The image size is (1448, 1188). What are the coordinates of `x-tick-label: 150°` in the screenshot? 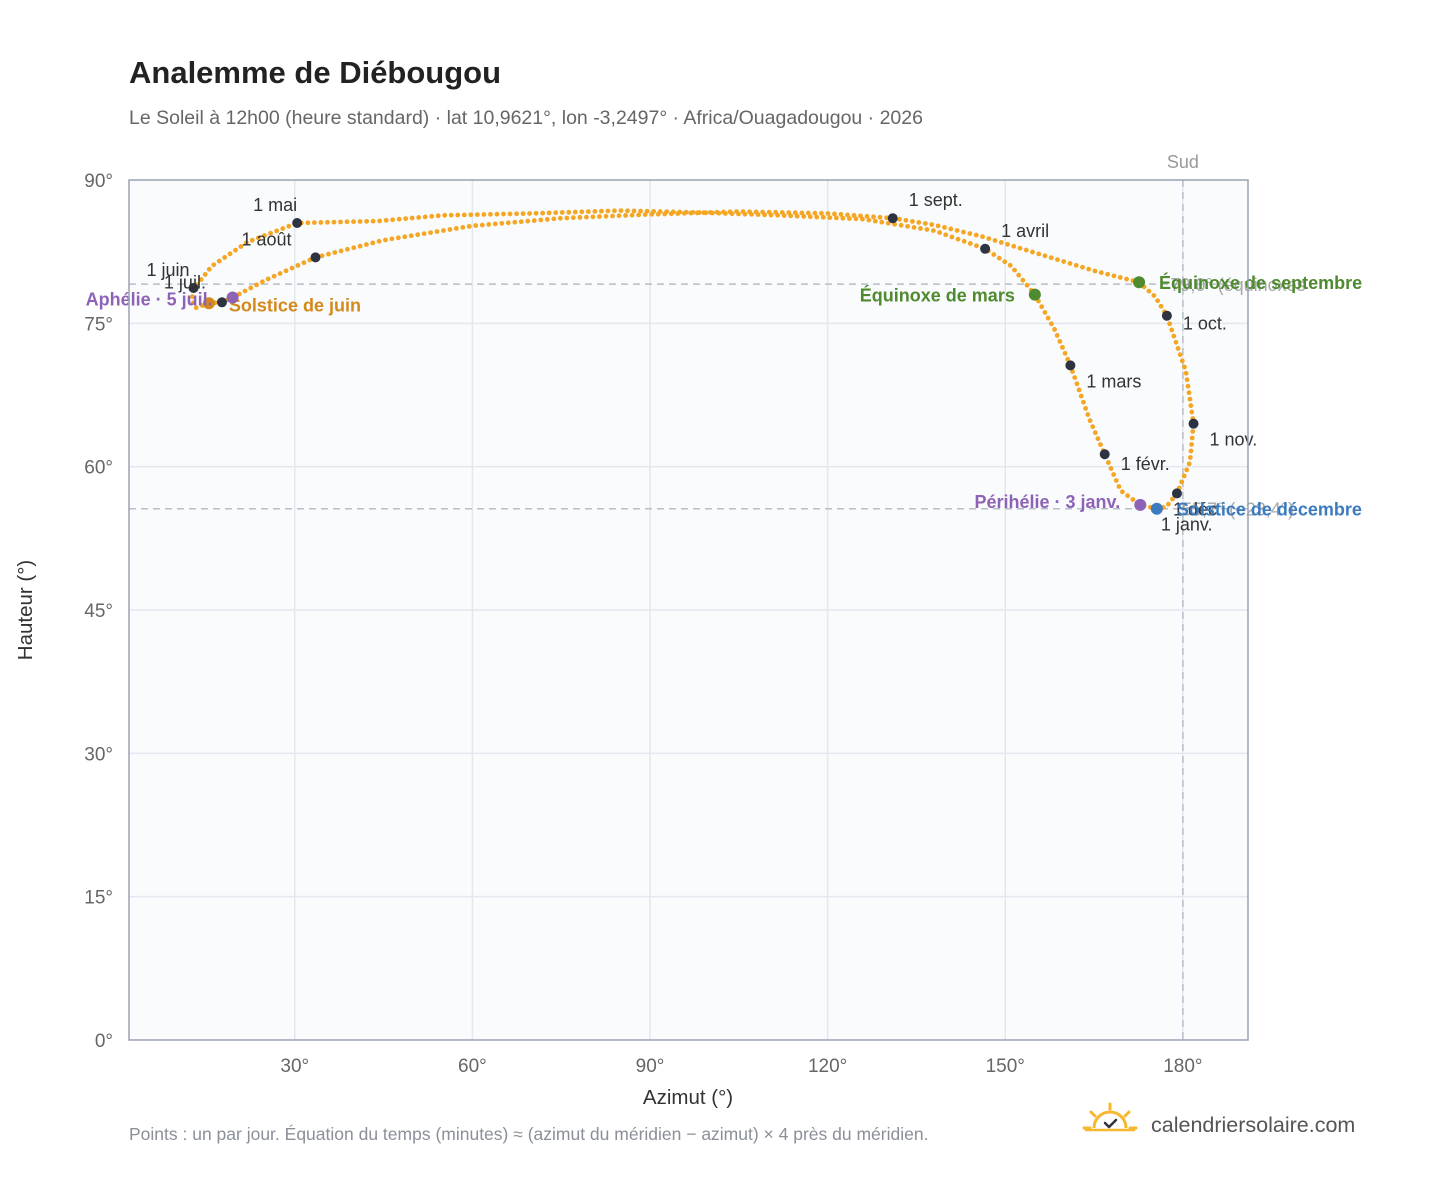 It's located at (1005, 1066).